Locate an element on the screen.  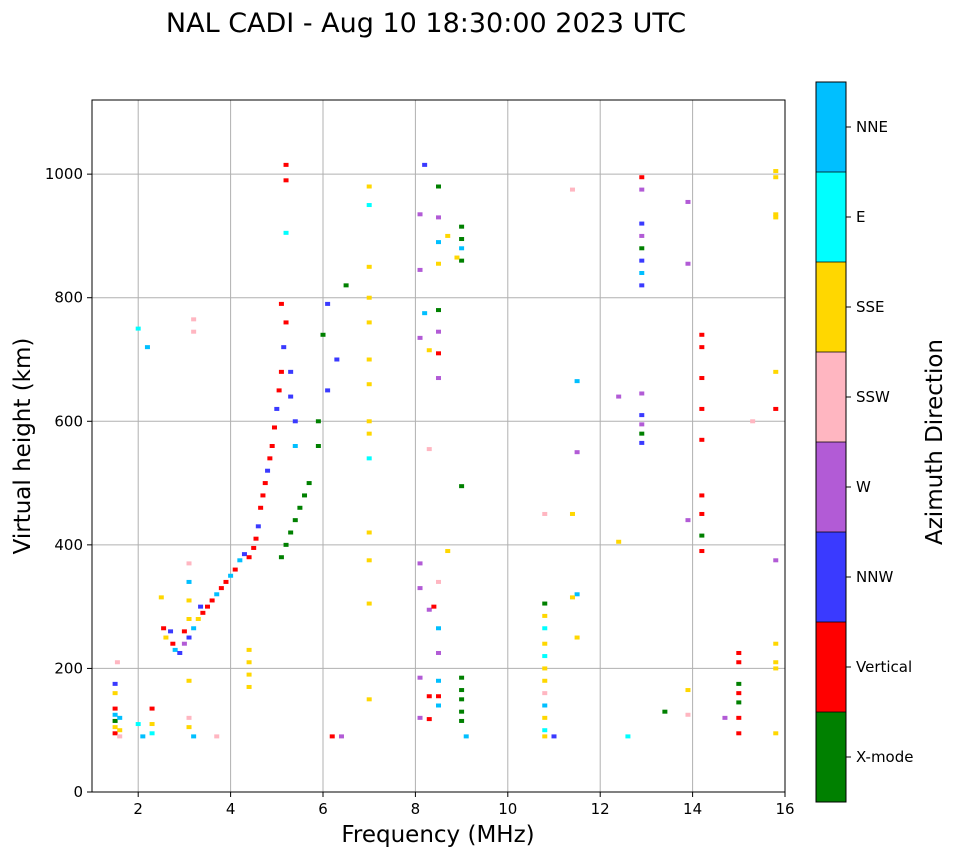
y-axis-label: Virtual height (km) is located at coordinates (23, 446).